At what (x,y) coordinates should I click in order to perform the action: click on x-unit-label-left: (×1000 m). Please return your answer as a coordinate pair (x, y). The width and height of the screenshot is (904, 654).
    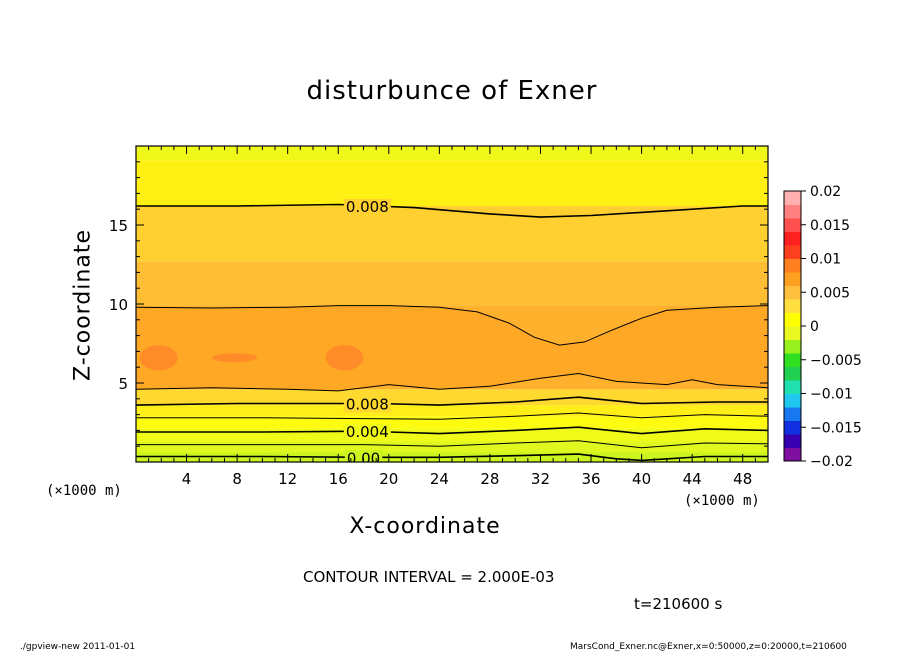
    Looking at the image, I should click on (84, 491).